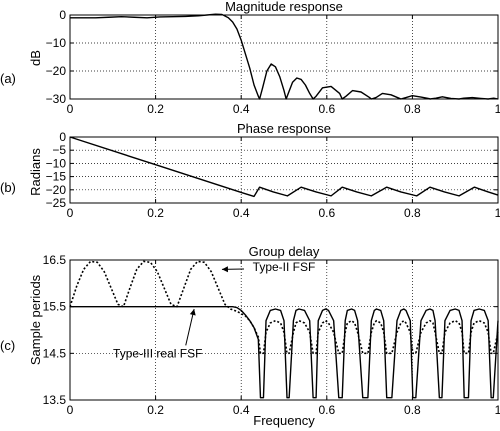 This screenshot has width=500, height=431. I want to click on panel-tag: (a), so click(8, 78).